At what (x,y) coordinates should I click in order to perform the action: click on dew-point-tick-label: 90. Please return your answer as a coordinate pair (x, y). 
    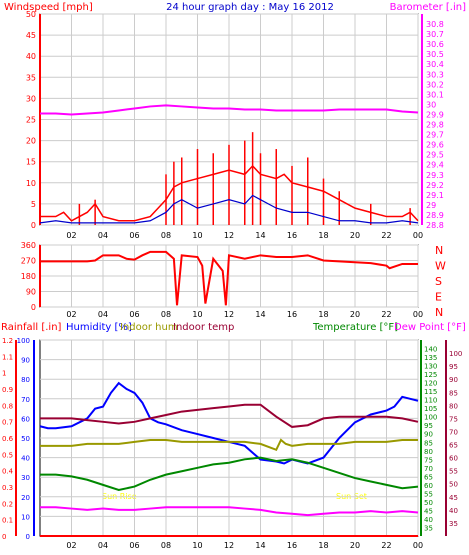
    Looking at the image, I should click on (453, 380).